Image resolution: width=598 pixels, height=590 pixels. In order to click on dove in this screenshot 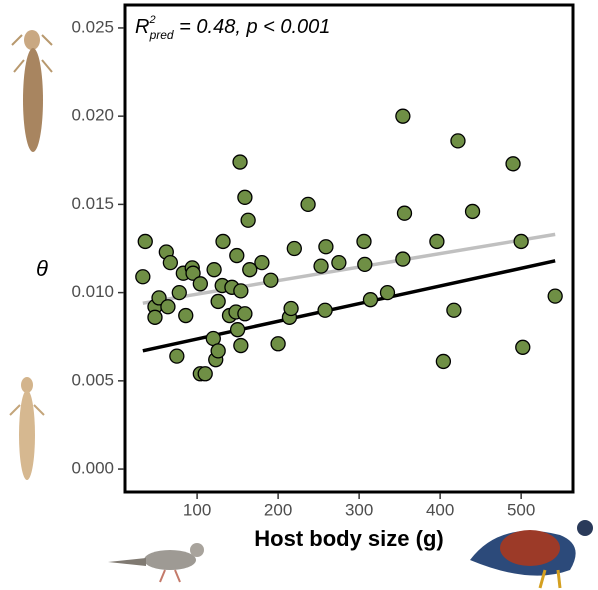, I will do `click(156, 563)`.